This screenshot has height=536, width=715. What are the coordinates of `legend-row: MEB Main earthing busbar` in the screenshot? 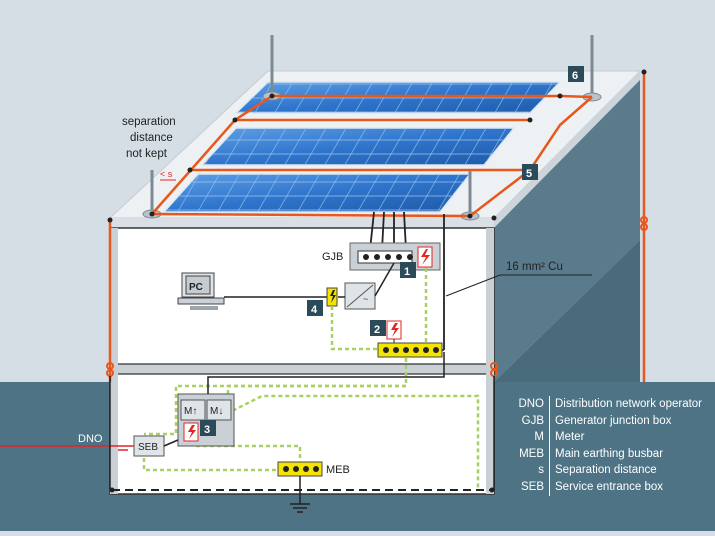 It's located at (603, 454).